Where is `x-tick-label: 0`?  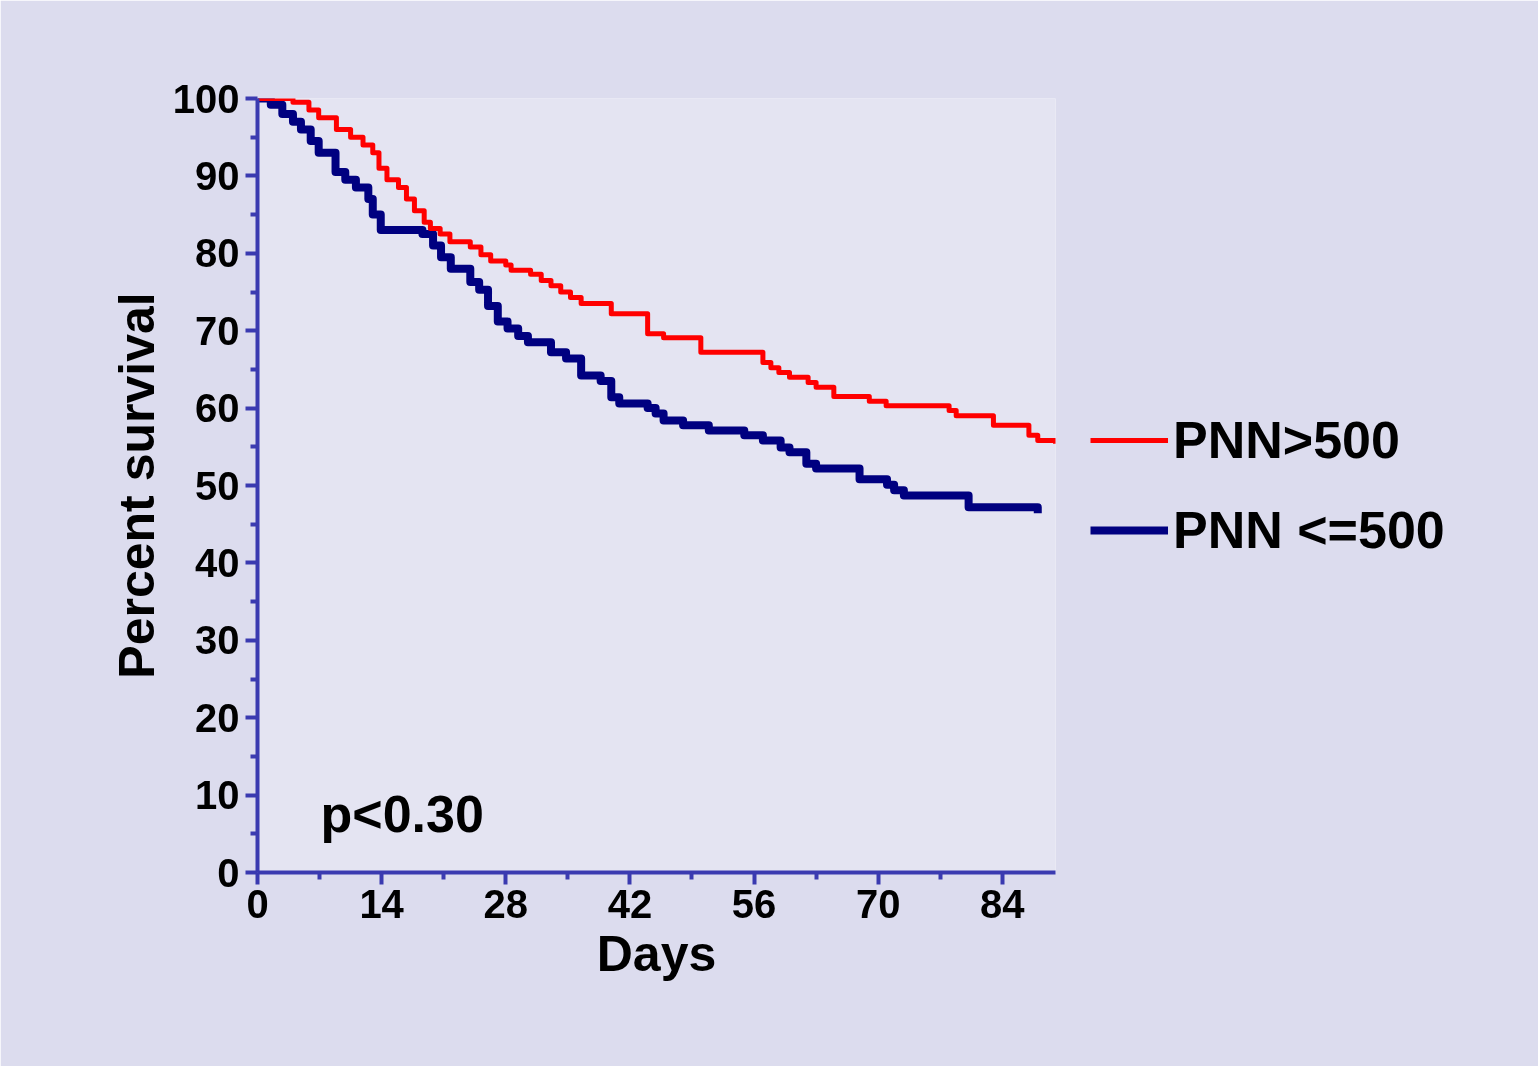 x-tick-label: 0 is located at coordinates (257, 903).